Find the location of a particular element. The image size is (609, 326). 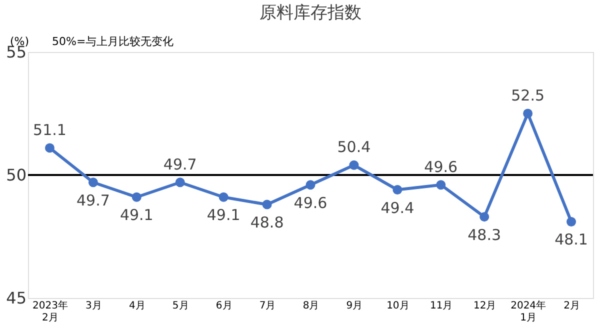

data-label: 48.1 is located at coordinates (571, 239).